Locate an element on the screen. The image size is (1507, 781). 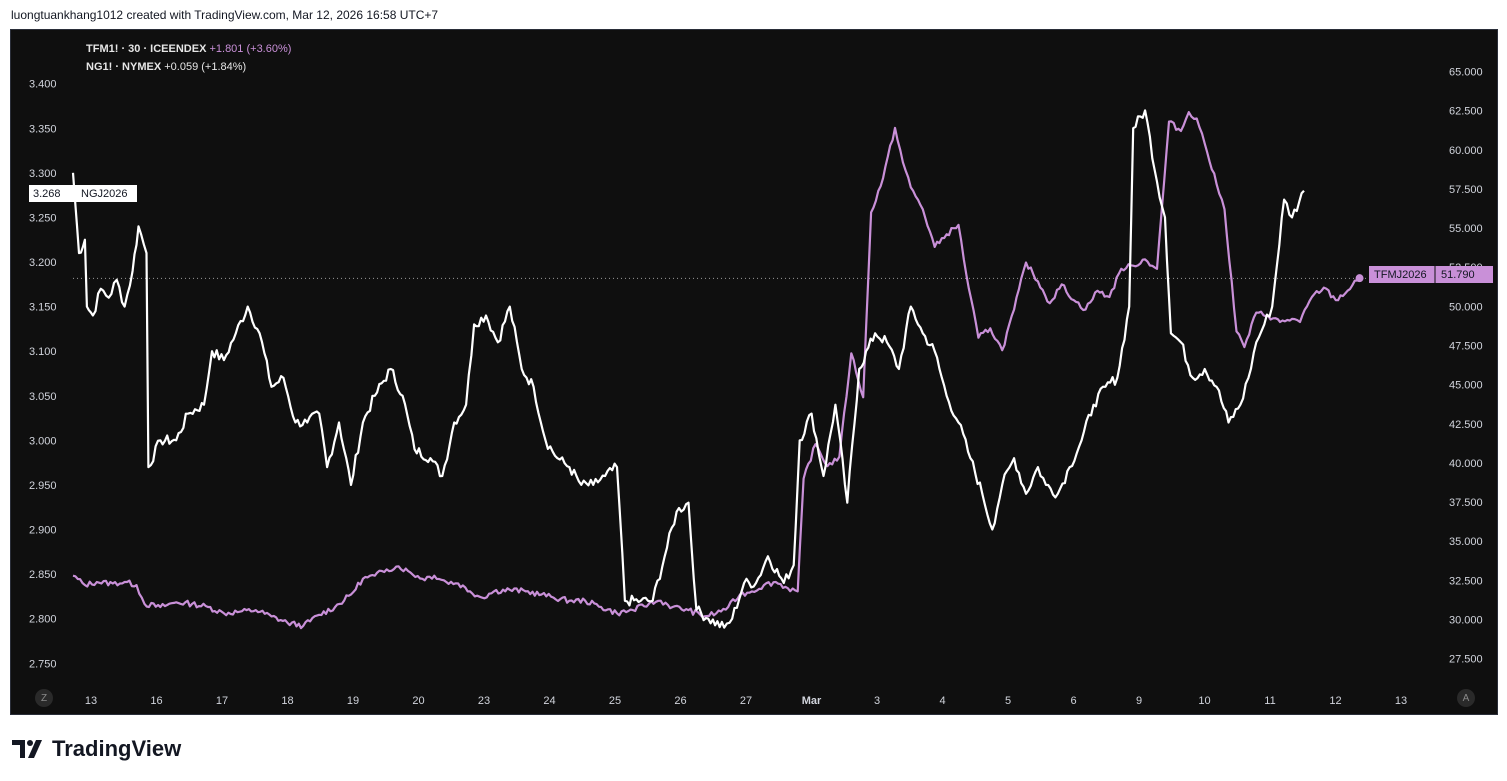
x-axis-tick-2: 17 is located at coordinates (222, 701).